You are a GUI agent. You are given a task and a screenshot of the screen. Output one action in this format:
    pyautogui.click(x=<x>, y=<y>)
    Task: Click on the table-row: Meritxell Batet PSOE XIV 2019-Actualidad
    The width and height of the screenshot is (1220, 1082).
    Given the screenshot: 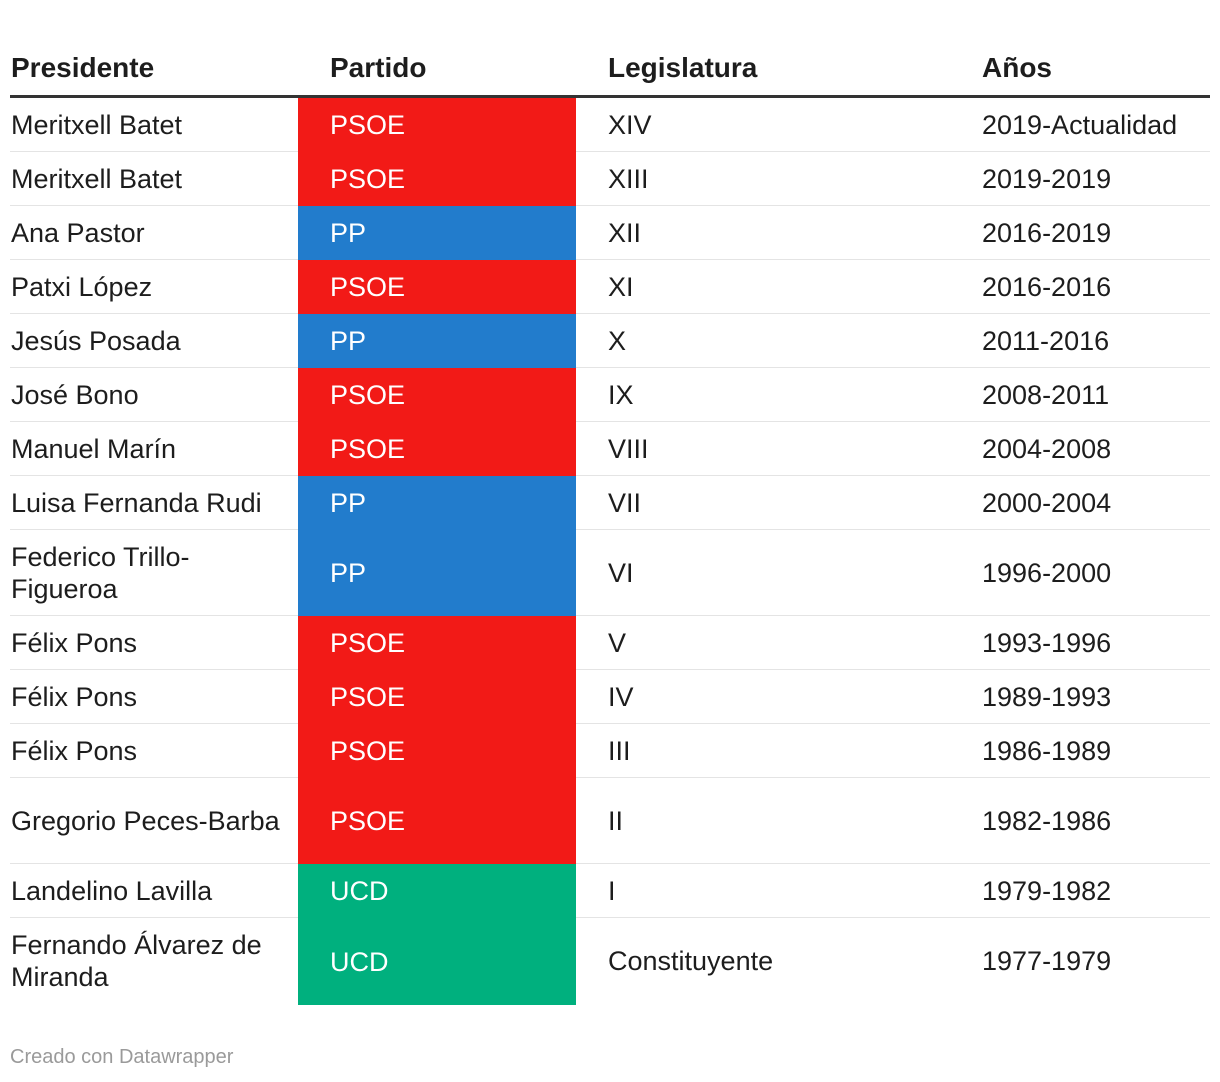 What is the action you would take?
    pyautogui.click(x=610, y=125)
    